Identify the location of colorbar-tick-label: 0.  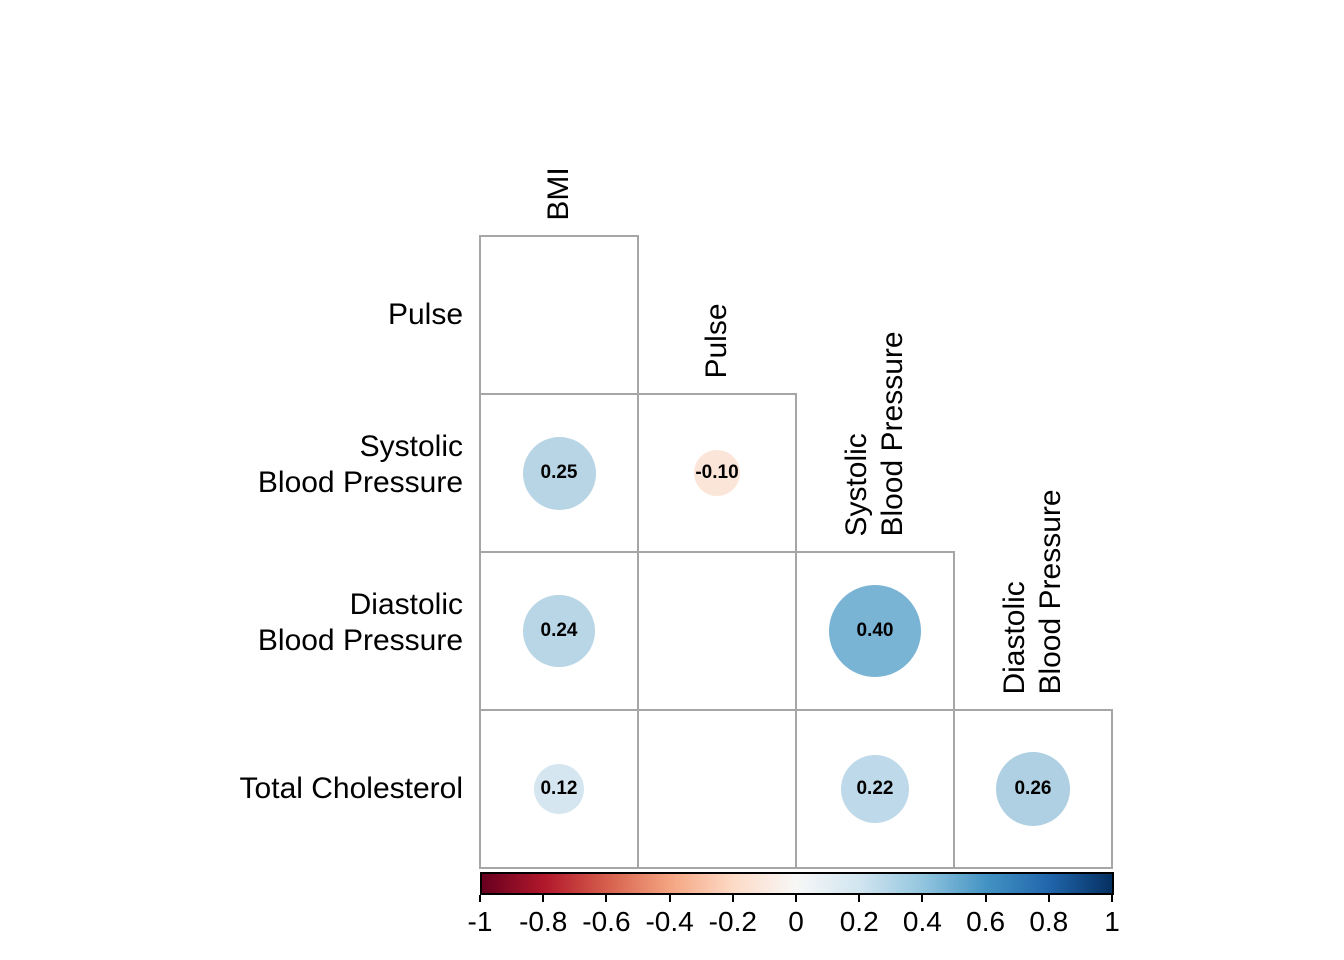
(796, 921).